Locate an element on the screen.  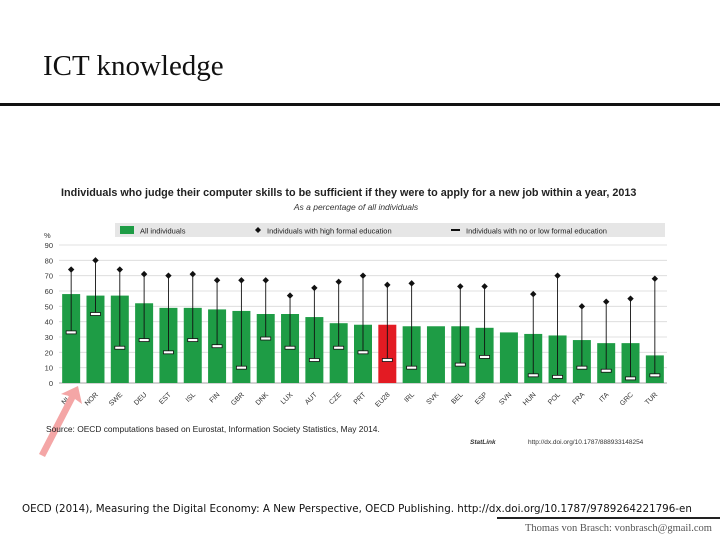
legend-dash-icon is located at coordinates (455, 230).